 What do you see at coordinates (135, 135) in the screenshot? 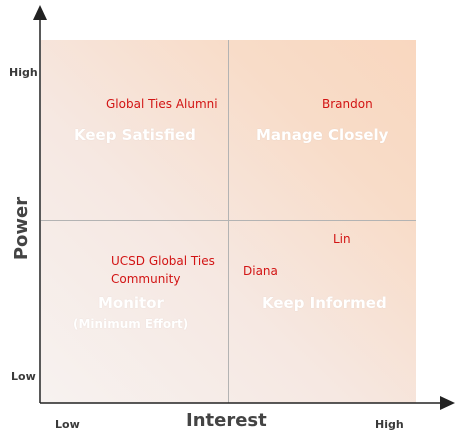
I see `quadrant-keep-satisfied: Keep Satisfied` at bounding box center [135, 135].